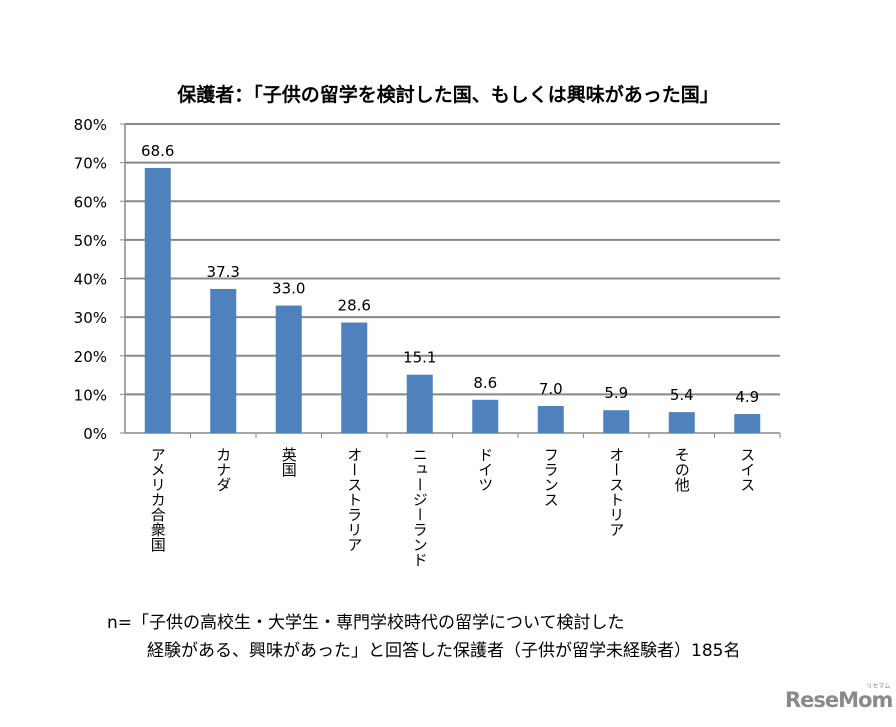  Describe the element at coordinates (681, 469) in the screenshot. I see `category-label: その他` at that location.